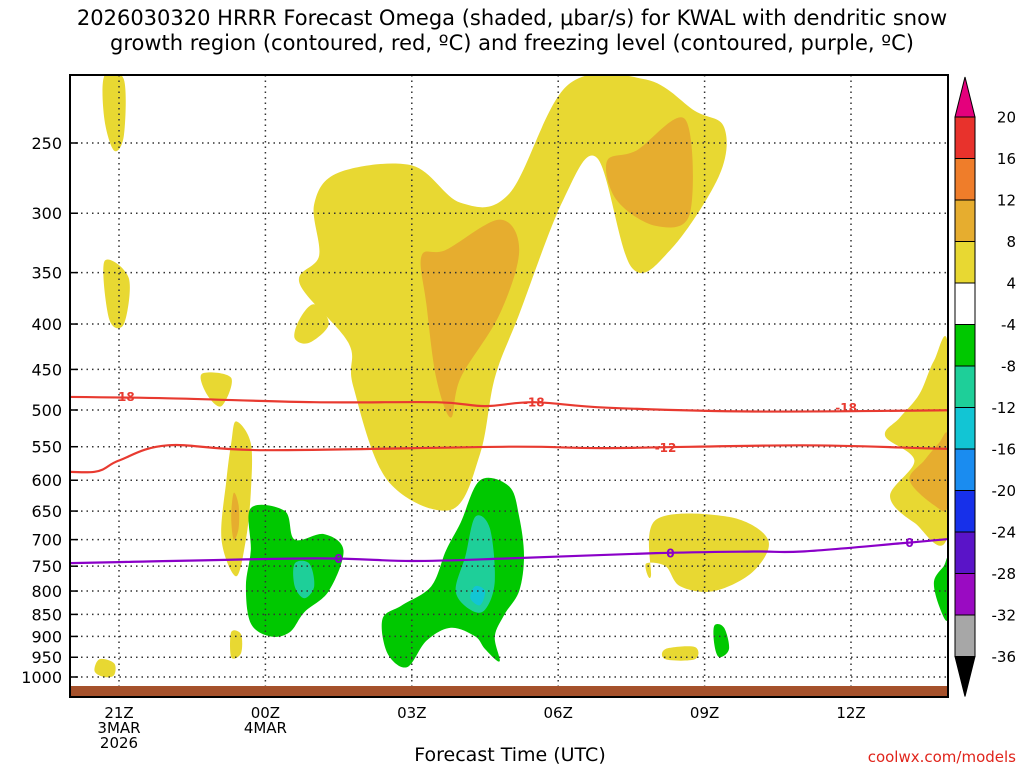 The width and height of the screenshot is (1024, 768). Describe the element at coordinates (46, 447) in the screenshot. I see `y-tick-label-550: 550` at that location.